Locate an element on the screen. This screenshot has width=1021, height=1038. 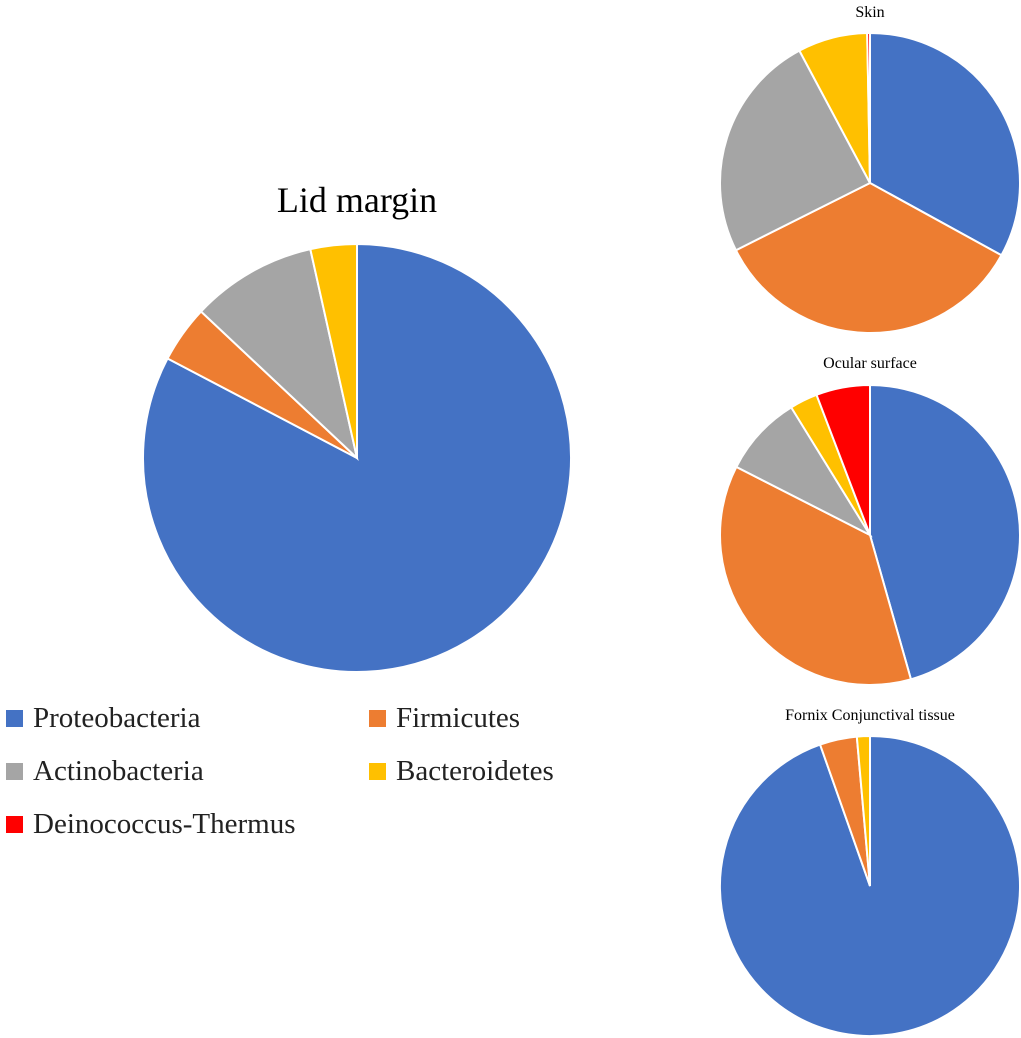
legend-label: Proteobacteria is located at coordinates (117, 718).